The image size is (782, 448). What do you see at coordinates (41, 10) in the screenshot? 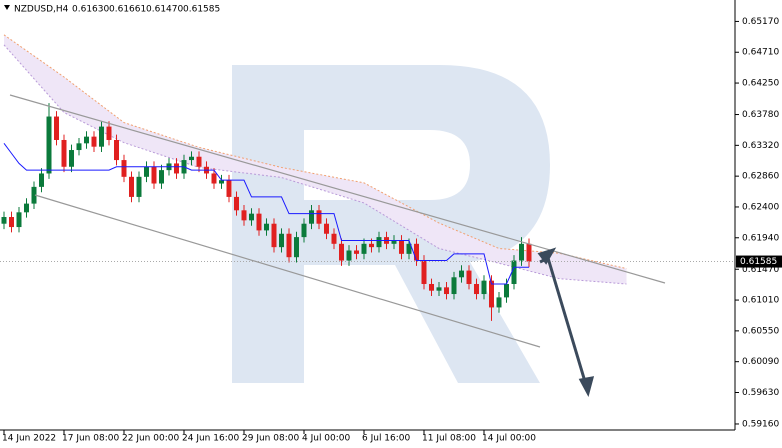
I see `symbol: NZDUSD,H4` at bounding box center [41, 10].